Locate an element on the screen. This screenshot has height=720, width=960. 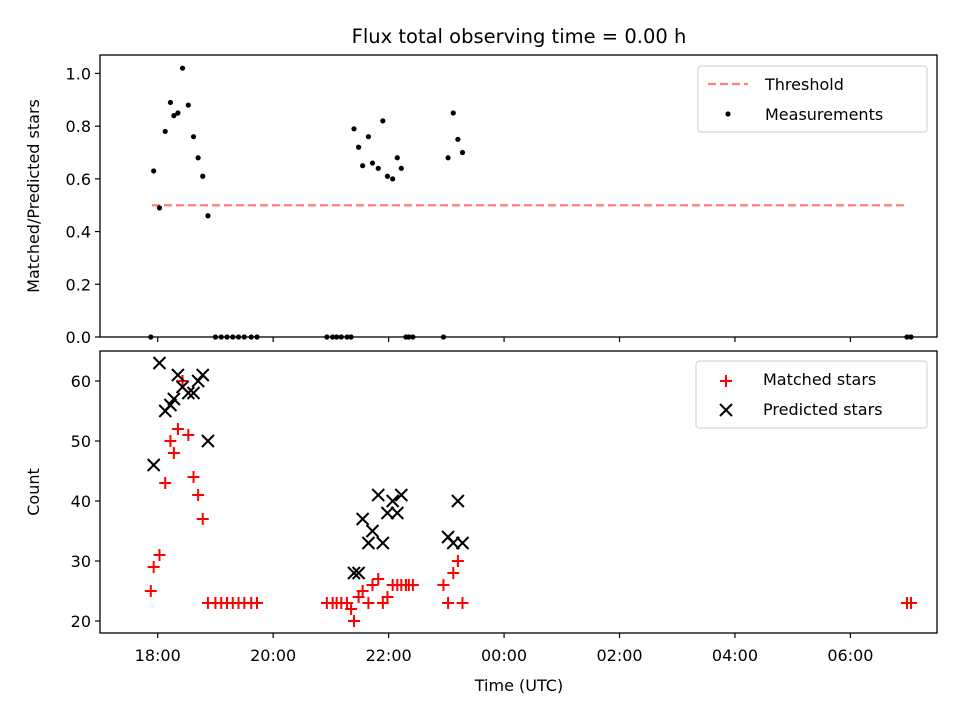
predicted-stars-points is located at coordinates (308, 468).